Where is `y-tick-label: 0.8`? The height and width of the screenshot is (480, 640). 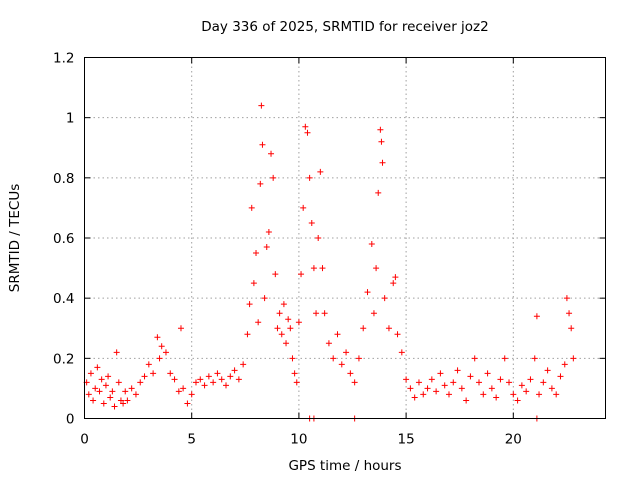 y-tick-label: 0.8 is located at coordinates (63, 179).